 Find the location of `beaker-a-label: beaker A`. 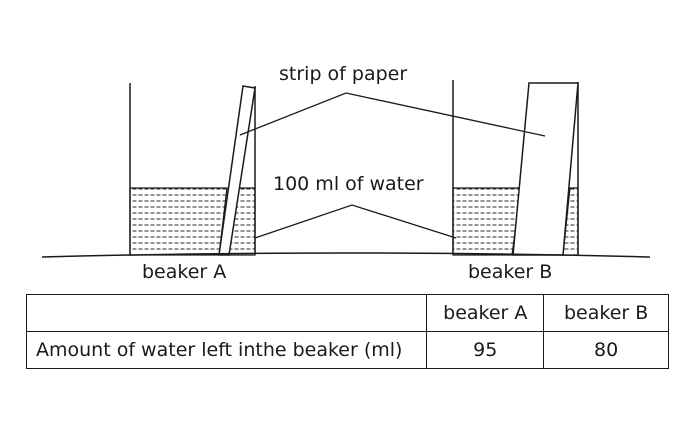

beaker-a-label: beaker A is located at coordinates (184, 272).